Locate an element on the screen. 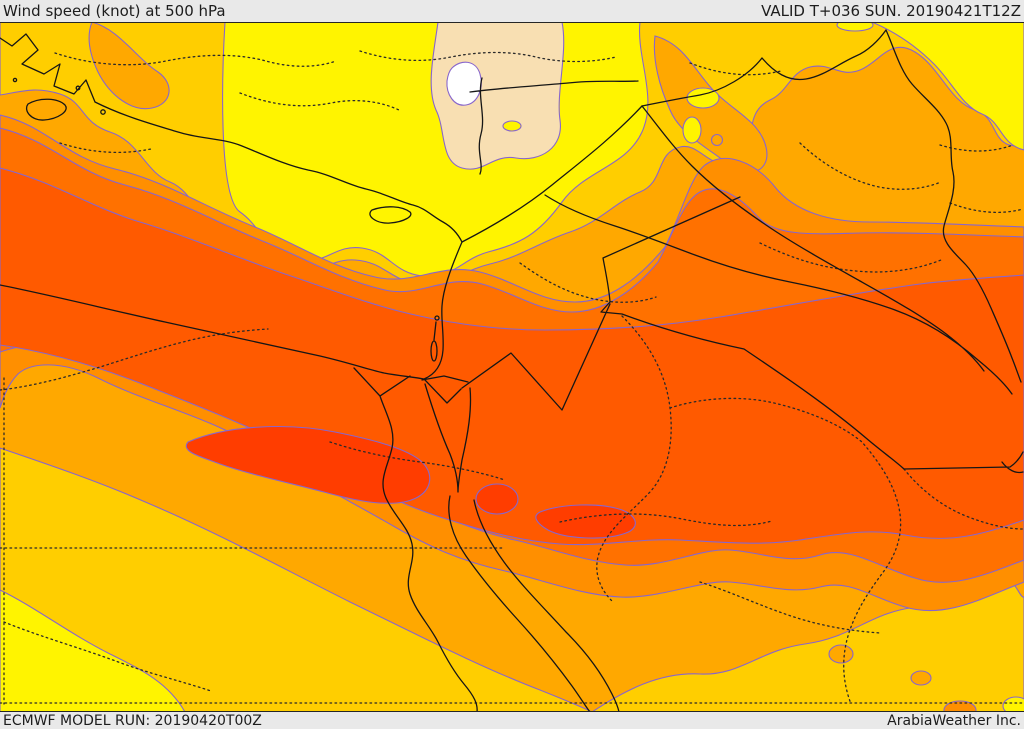 The height and width of the screenshot is (729, 1024). attribution-label: ArabiaWeather Inc. is located at coordinates (954, 720).